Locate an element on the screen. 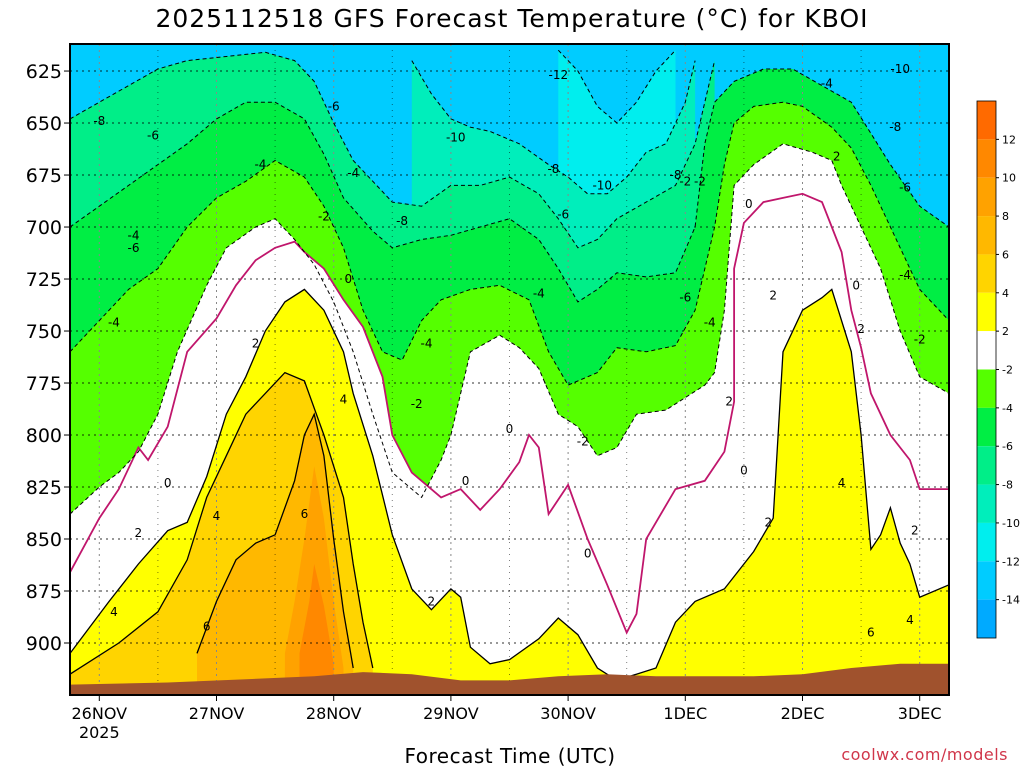 The image size is (1024, 768). x-tick-label: 26NOV is located at coordinates (100, 713).